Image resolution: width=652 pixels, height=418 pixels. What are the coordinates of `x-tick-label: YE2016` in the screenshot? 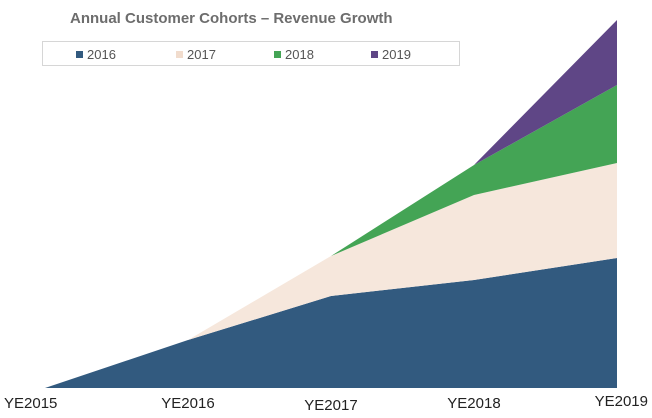 It's located at (187, 403).